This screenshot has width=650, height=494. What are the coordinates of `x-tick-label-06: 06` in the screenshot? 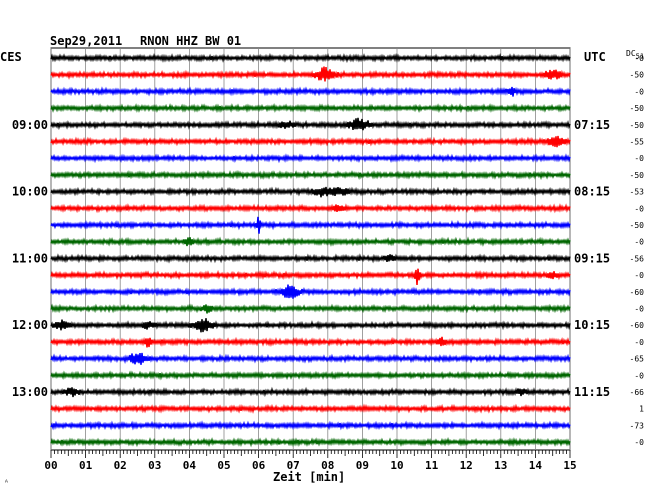 It's located at (259, 465).